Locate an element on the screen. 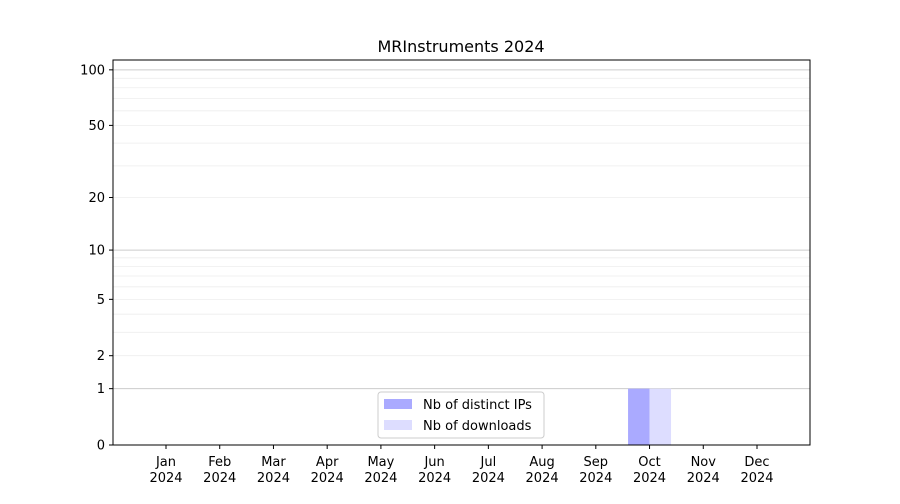  legend: Nb of distinct IPs Nb of downloads is located at coordinates (461, 415).